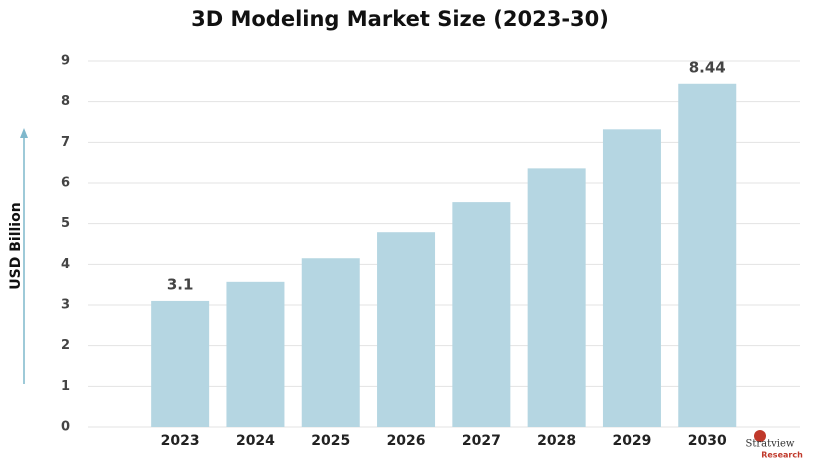 This screenshot has width=813, height=462. Describe the element at coordinates (707, 67) in the screenshot. I see `value-label: 8.44` at that location.